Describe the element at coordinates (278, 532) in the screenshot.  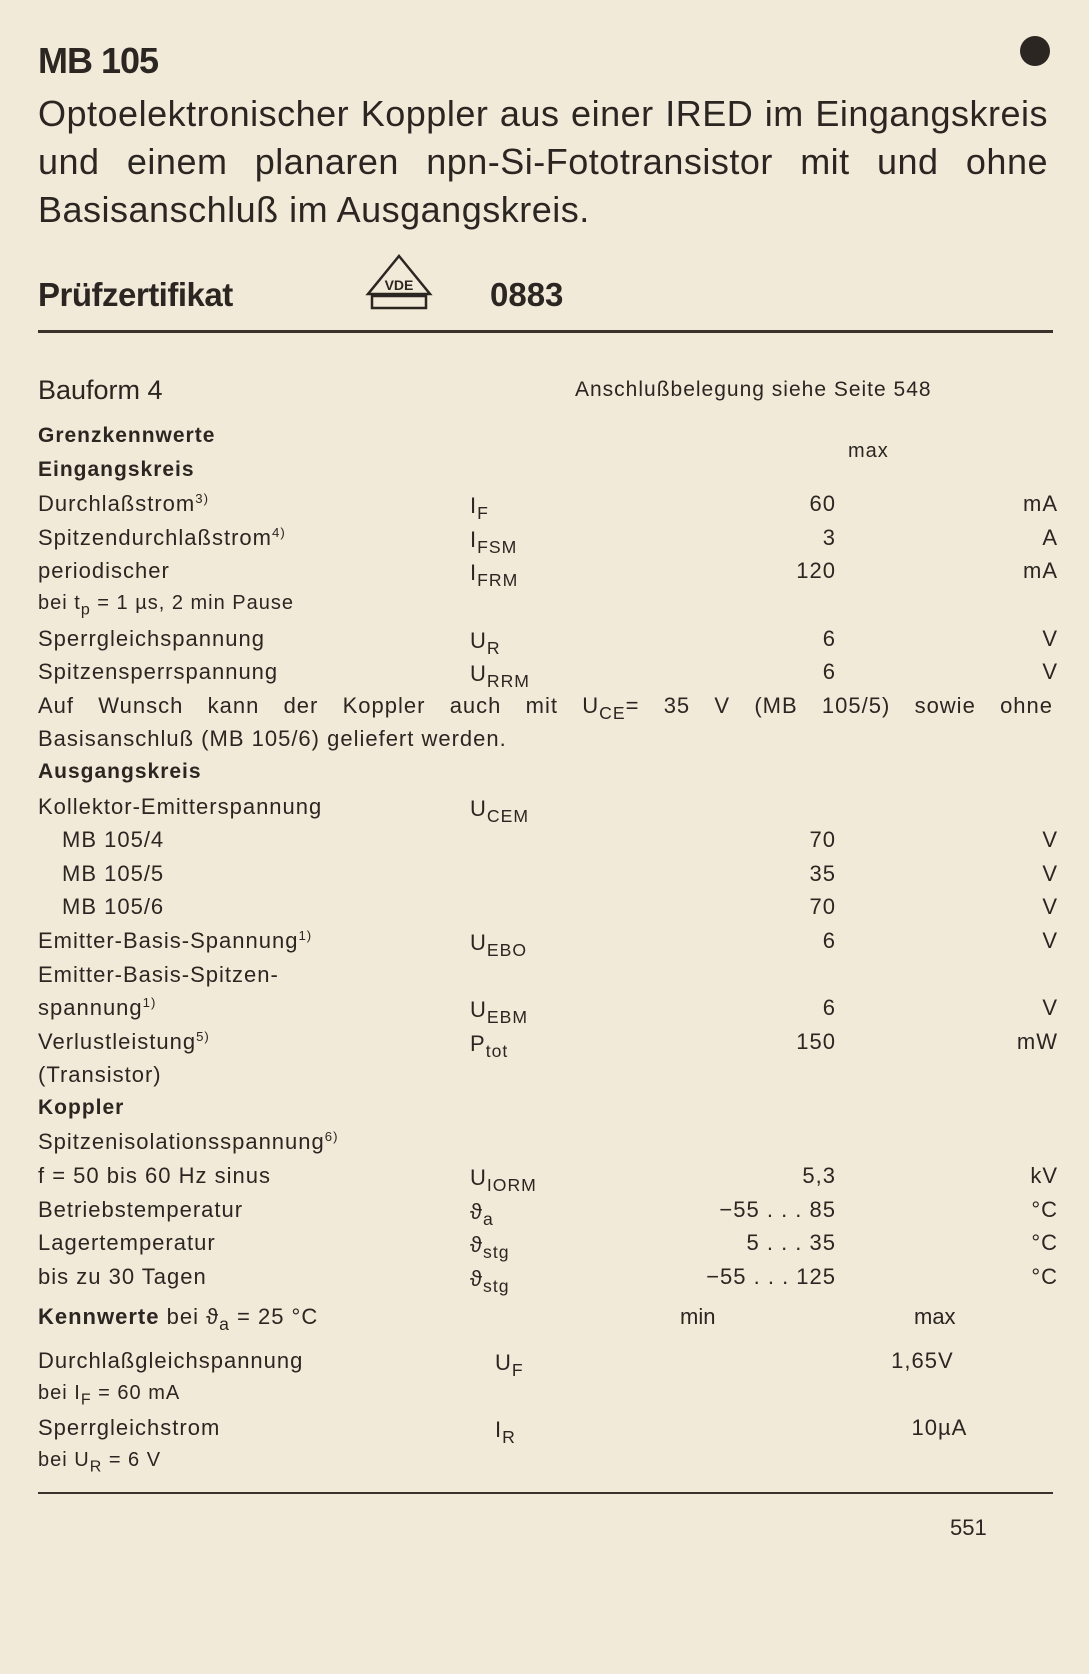
I see `footnote-ref: 4)` at that location.